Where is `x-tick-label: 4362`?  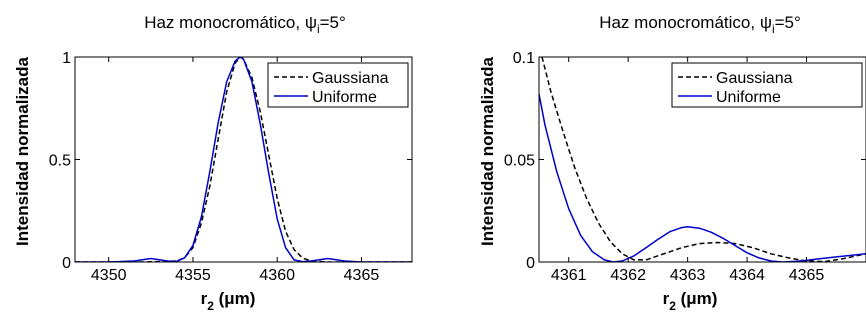
x-tick-label: 4362 is located at coordinates (628, 275).